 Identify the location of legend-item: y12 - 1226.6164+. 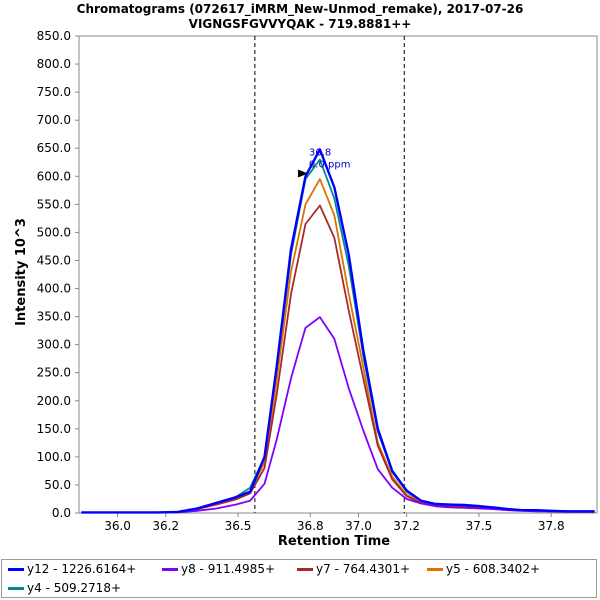
(72, 569).